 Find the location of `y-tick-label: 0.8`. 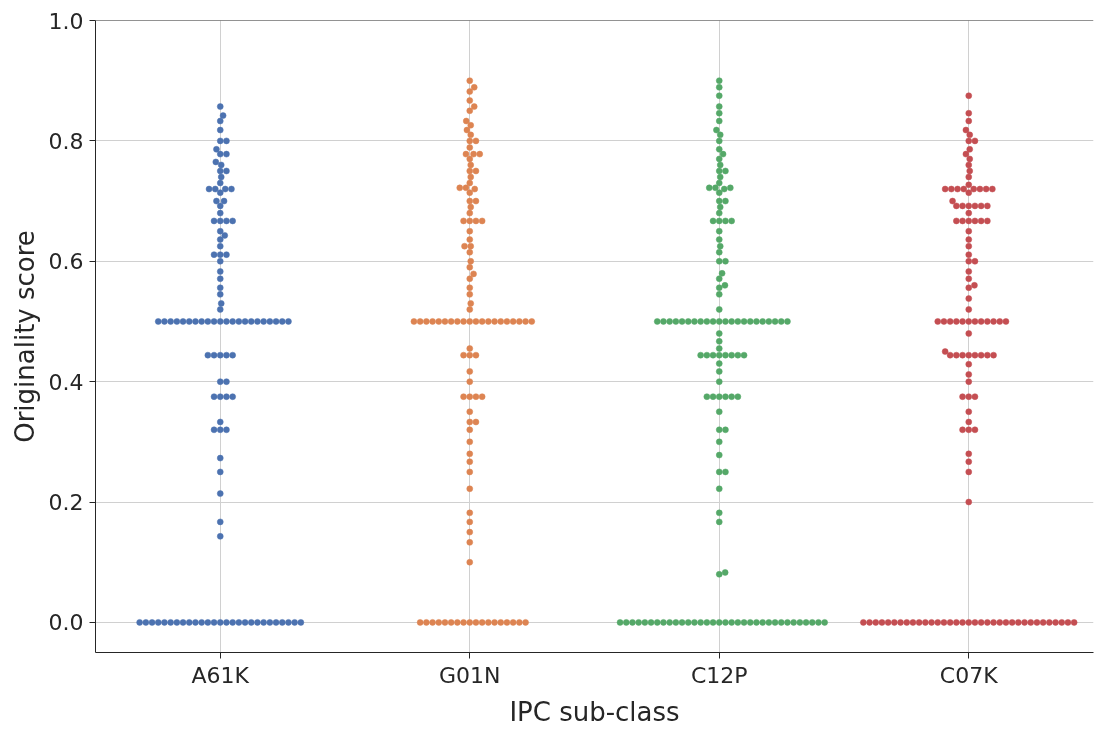

y-tick-label: 0.8 is located at coordinates (66, 141).